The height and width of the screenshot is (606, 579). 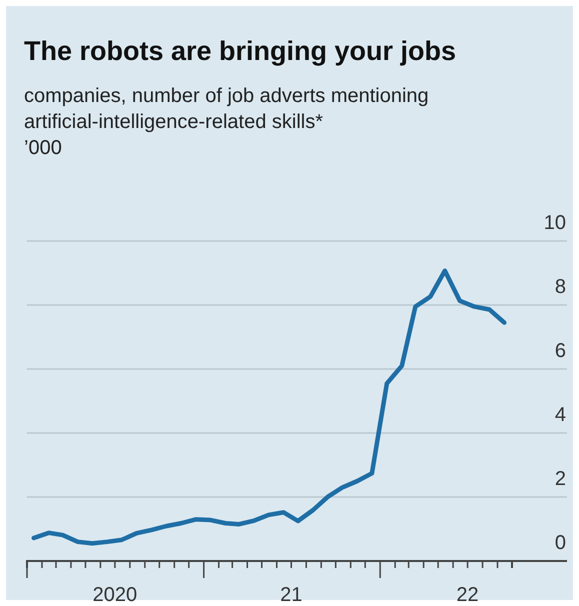 What do you see at coordinates (560, 543) in the screenshot?
I see `y-tick-label: 0` at bounding box center [560, 543].